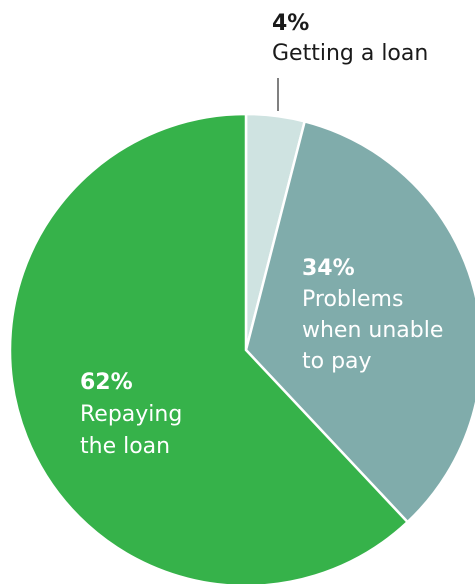 The width and height of the screenshot is (475, 584). What do you see at coordinates (372, 330) in the screenshot?
I see `slice-label-text-problems-line2: when unable` at bounding box center [372, 330].